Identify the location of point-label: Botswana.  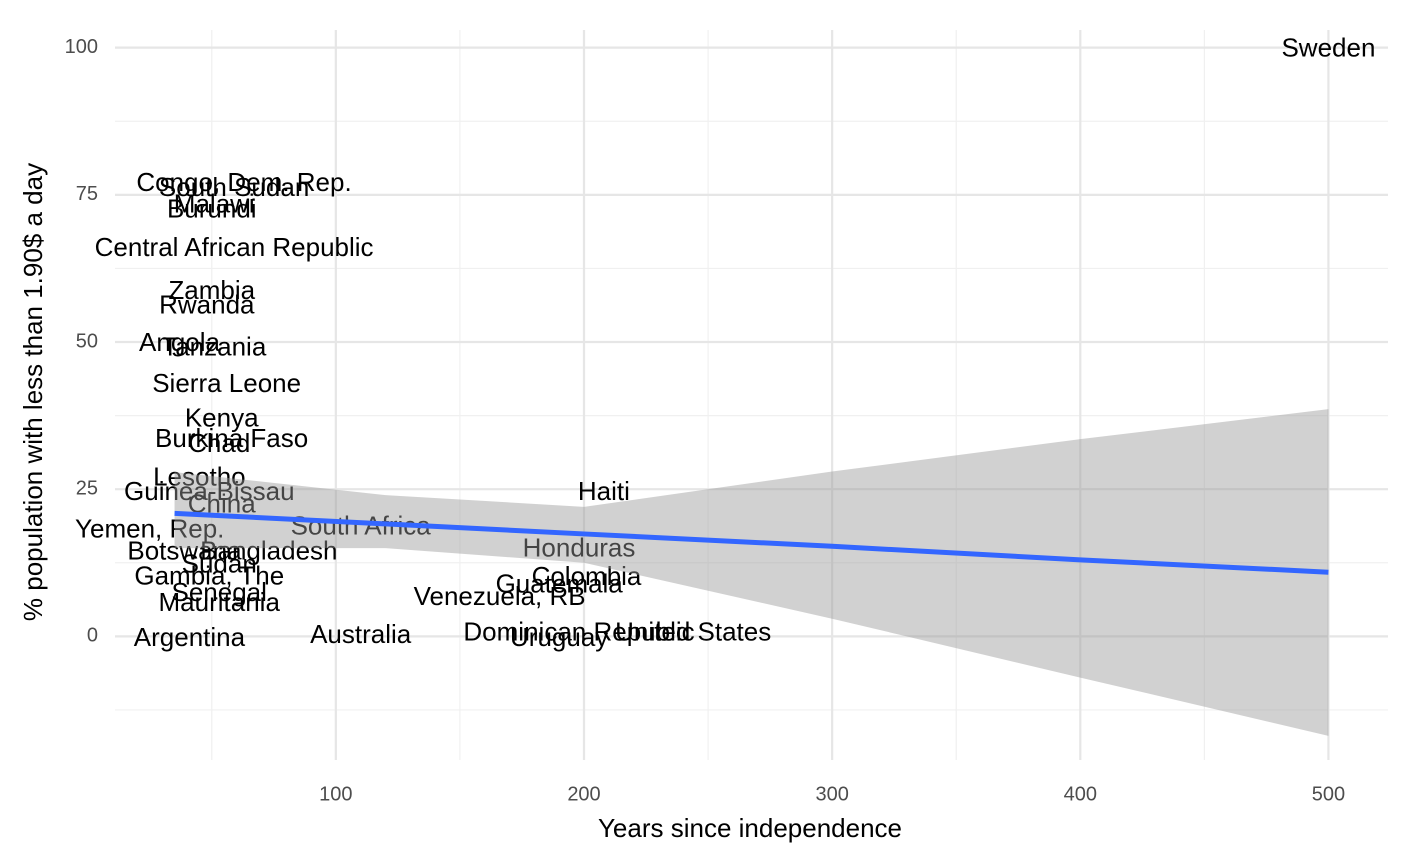
(184, 551).